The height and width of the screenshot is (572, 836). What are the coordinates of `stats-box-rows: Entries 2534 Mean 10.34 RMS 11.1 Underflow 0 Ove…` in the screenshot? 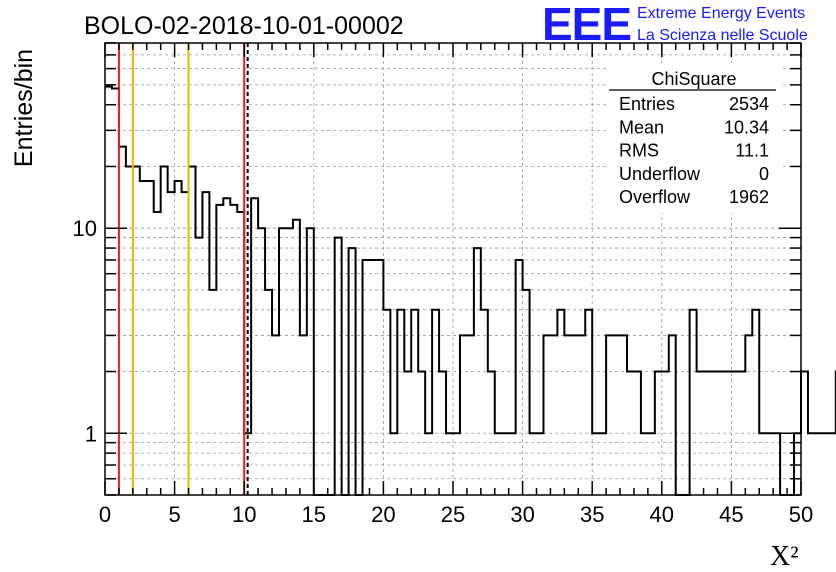 It's located at (694, 150).